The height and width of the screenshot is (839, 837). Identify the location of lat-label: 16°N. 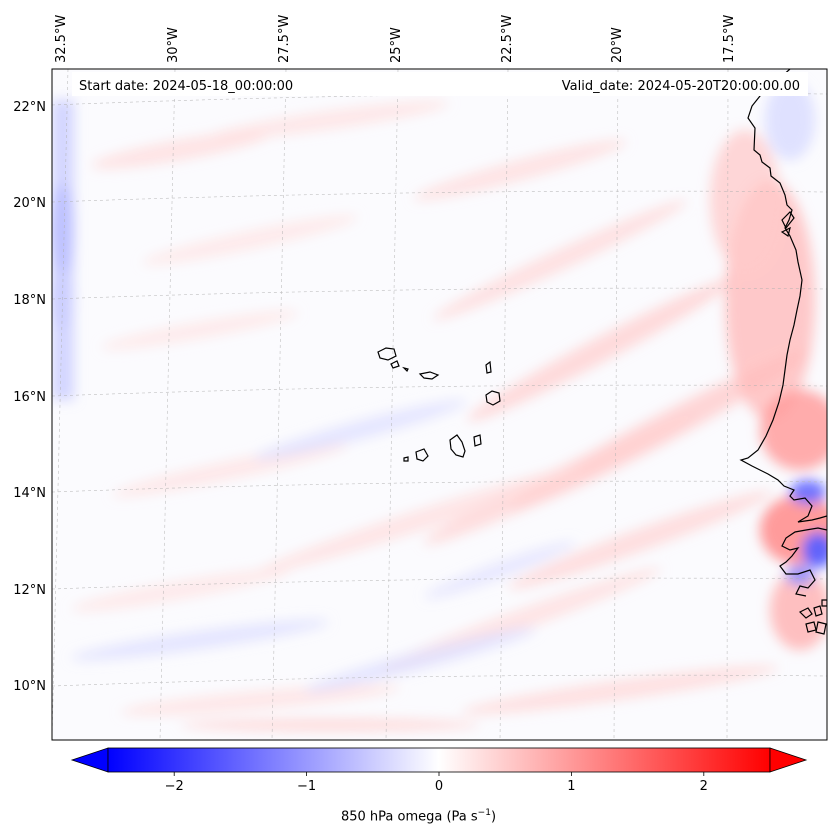
(29, 397).